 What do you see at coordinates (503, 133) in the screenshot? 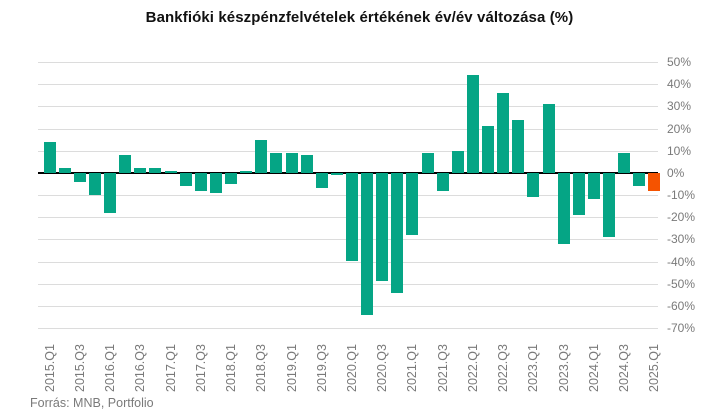
I see `bar-2022.Q3` at bounding box center [503, 133].